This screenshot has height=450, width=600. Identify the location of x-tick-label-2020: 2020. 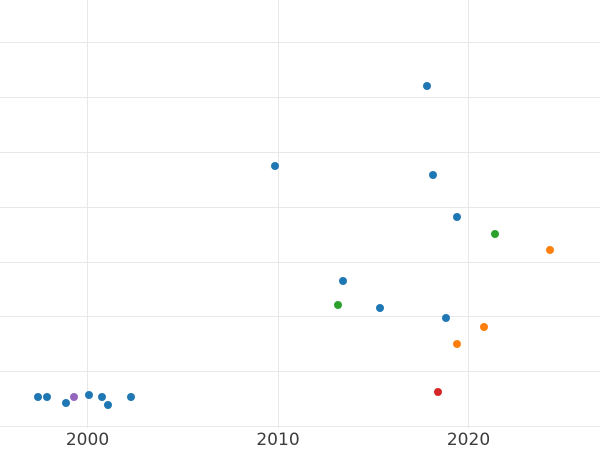
(468, 440).